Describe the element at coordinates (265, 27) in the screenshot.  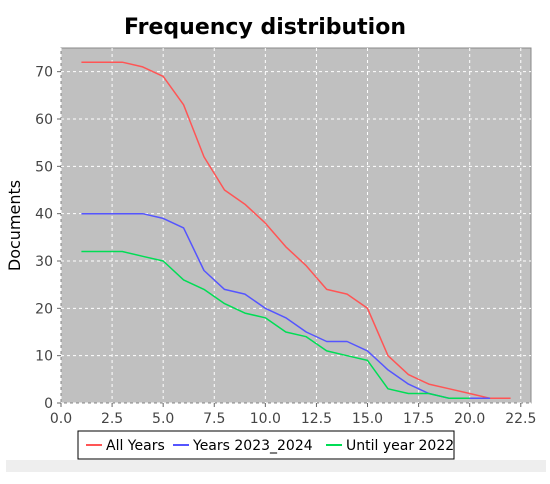
I see `chart-title: Frequency distribution` at that location.